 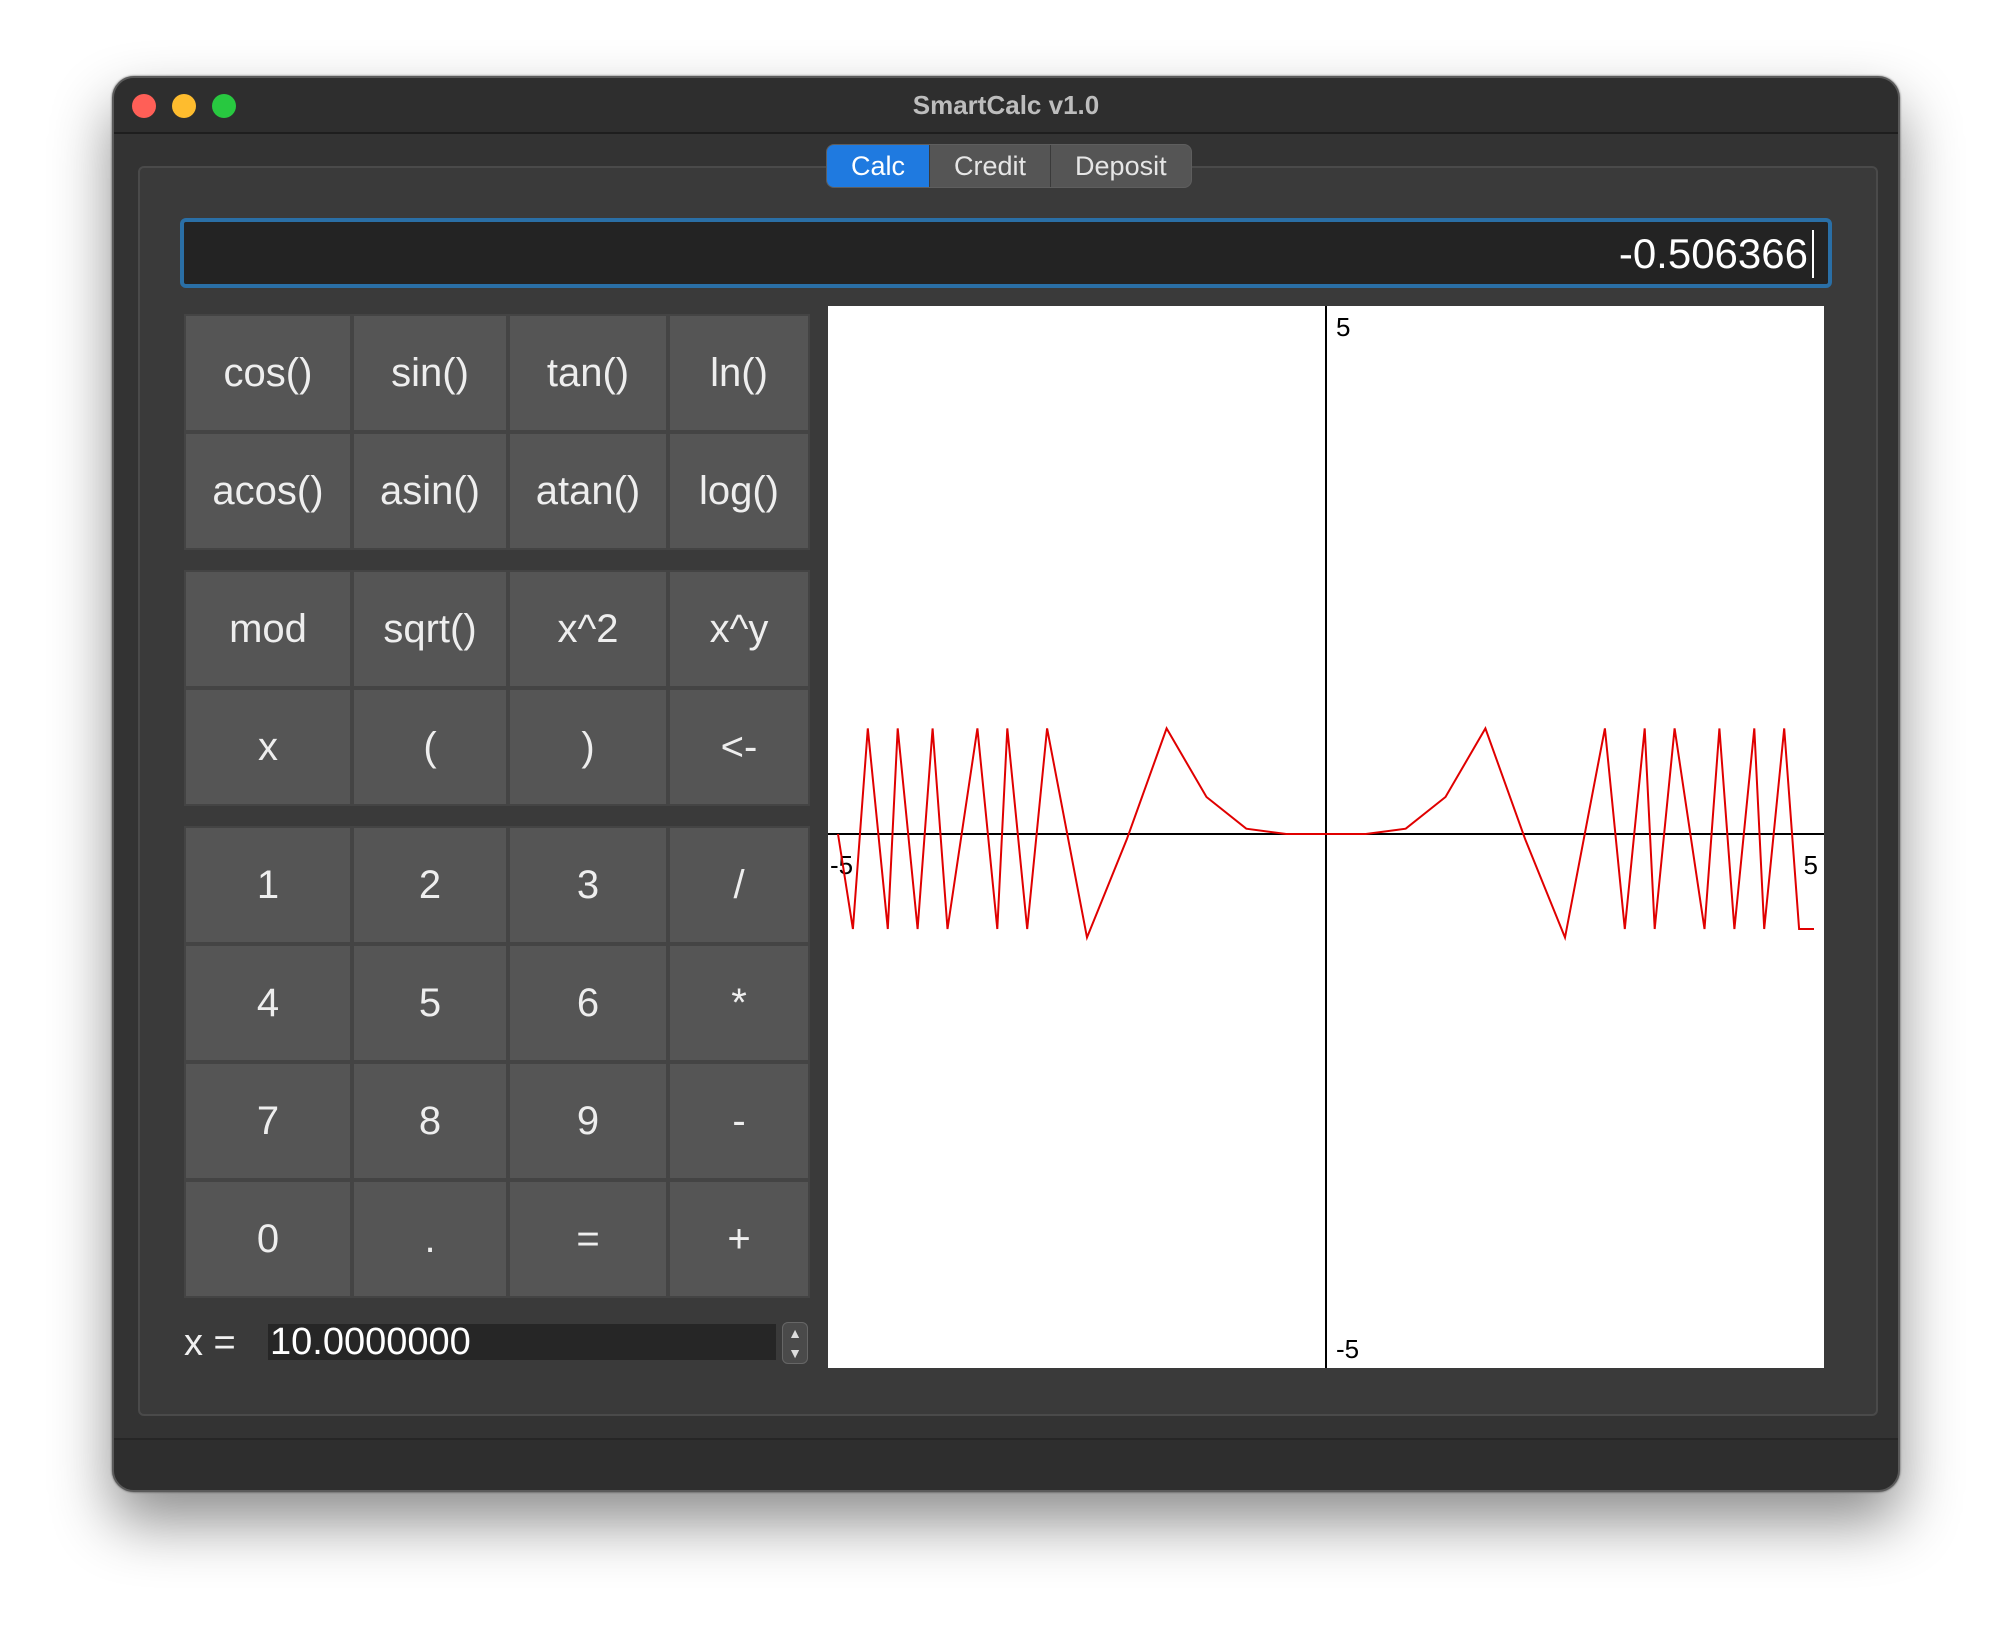 What do you see at coordinates (1343, 327) in the screenshot?
I see `y-max-tick-label: 5` at bounding box center [1343, 327].